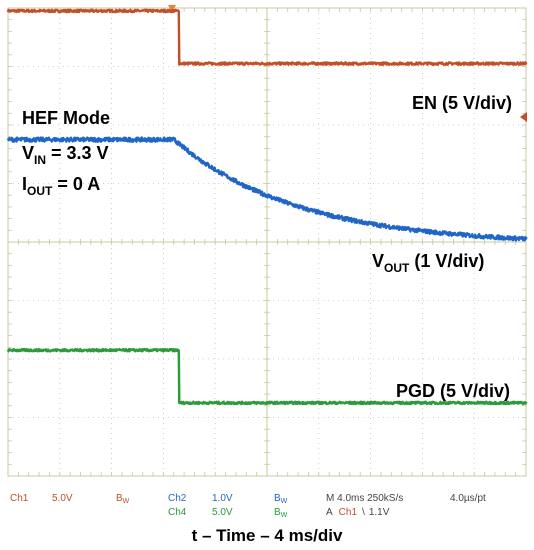  I want to click on ch4-name: Ch4, so click(177, 512).